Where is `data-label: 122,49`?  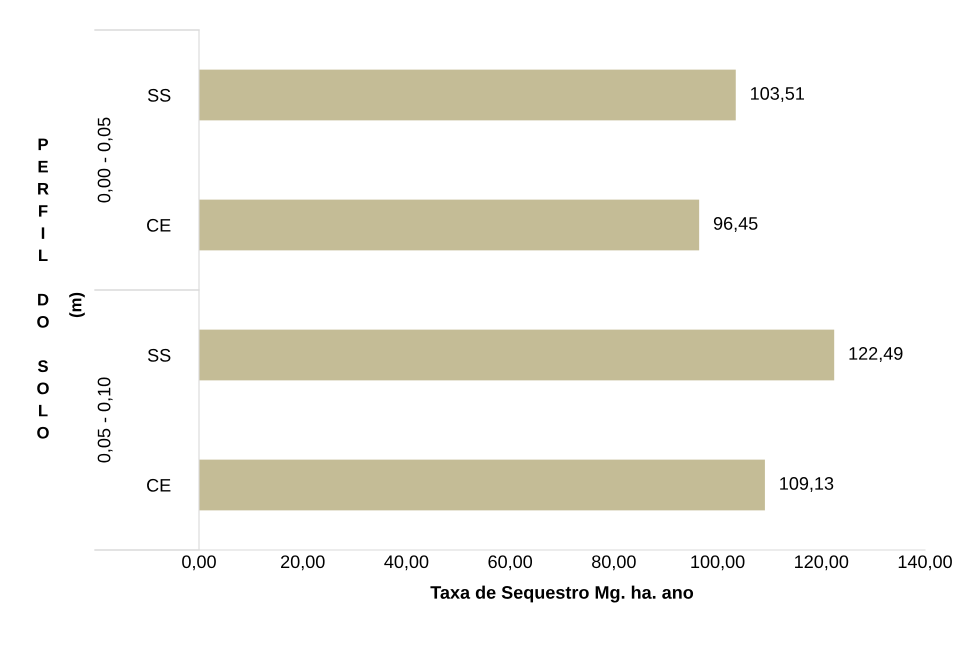
data-label: 122,49 is located at coordinates (875, 354).